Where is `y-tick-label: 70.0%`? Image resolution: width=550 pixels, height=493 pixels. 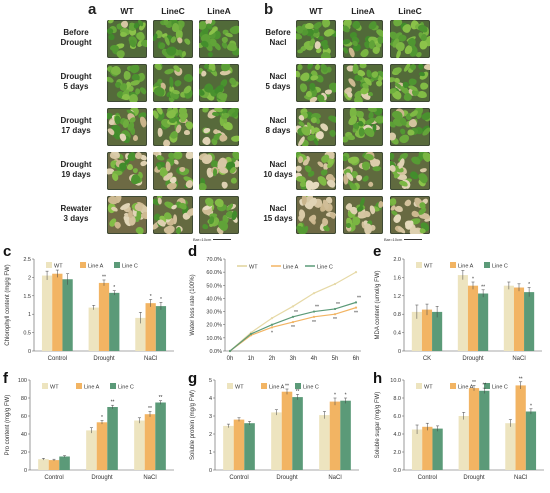 y-tick-label: 70.0% is located at coordinates (214, 260).